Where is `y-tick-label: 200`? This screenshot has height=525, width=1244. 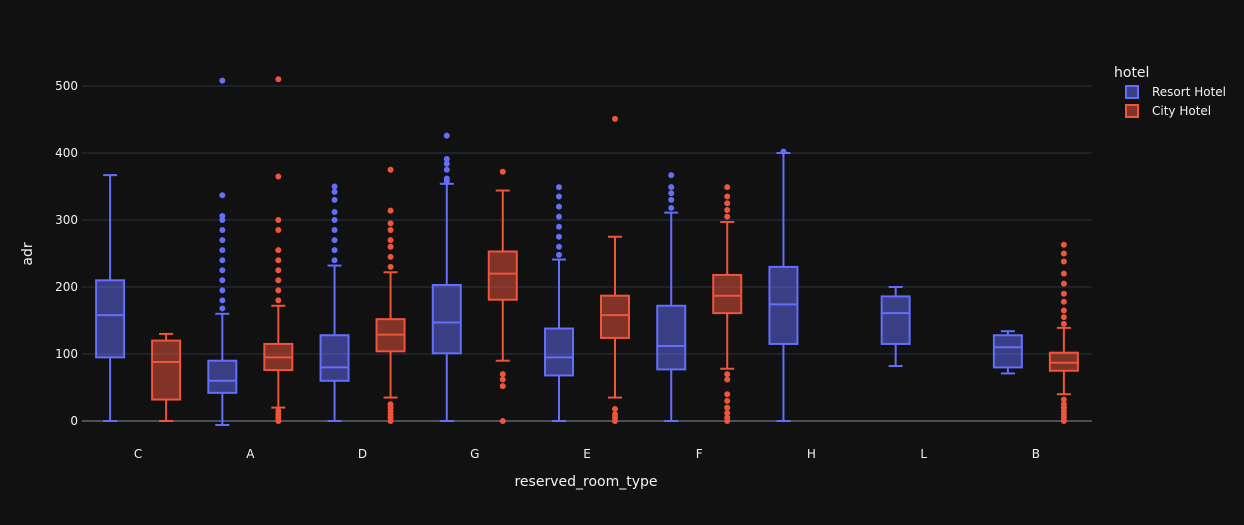
y-tick-label: 200 is located at coordinates (66, 287).